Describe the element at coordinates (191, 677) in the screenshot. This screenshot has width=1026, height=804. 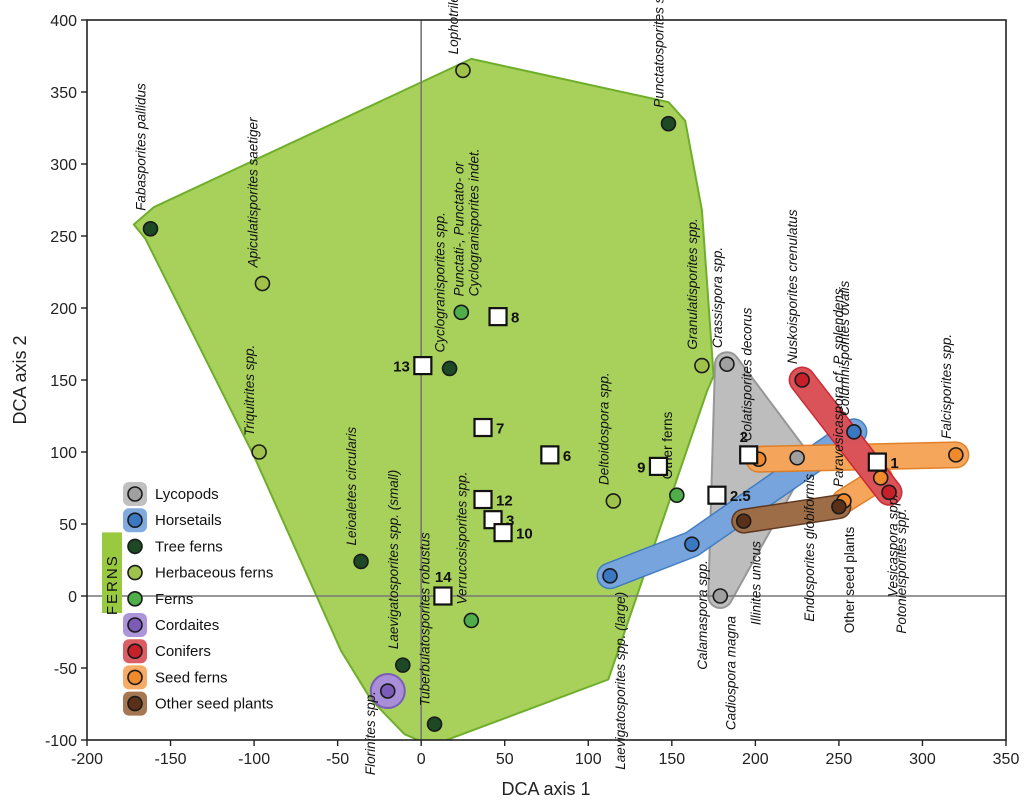
I see `legend-label-seed-ferns: Seed ferns` at that location.